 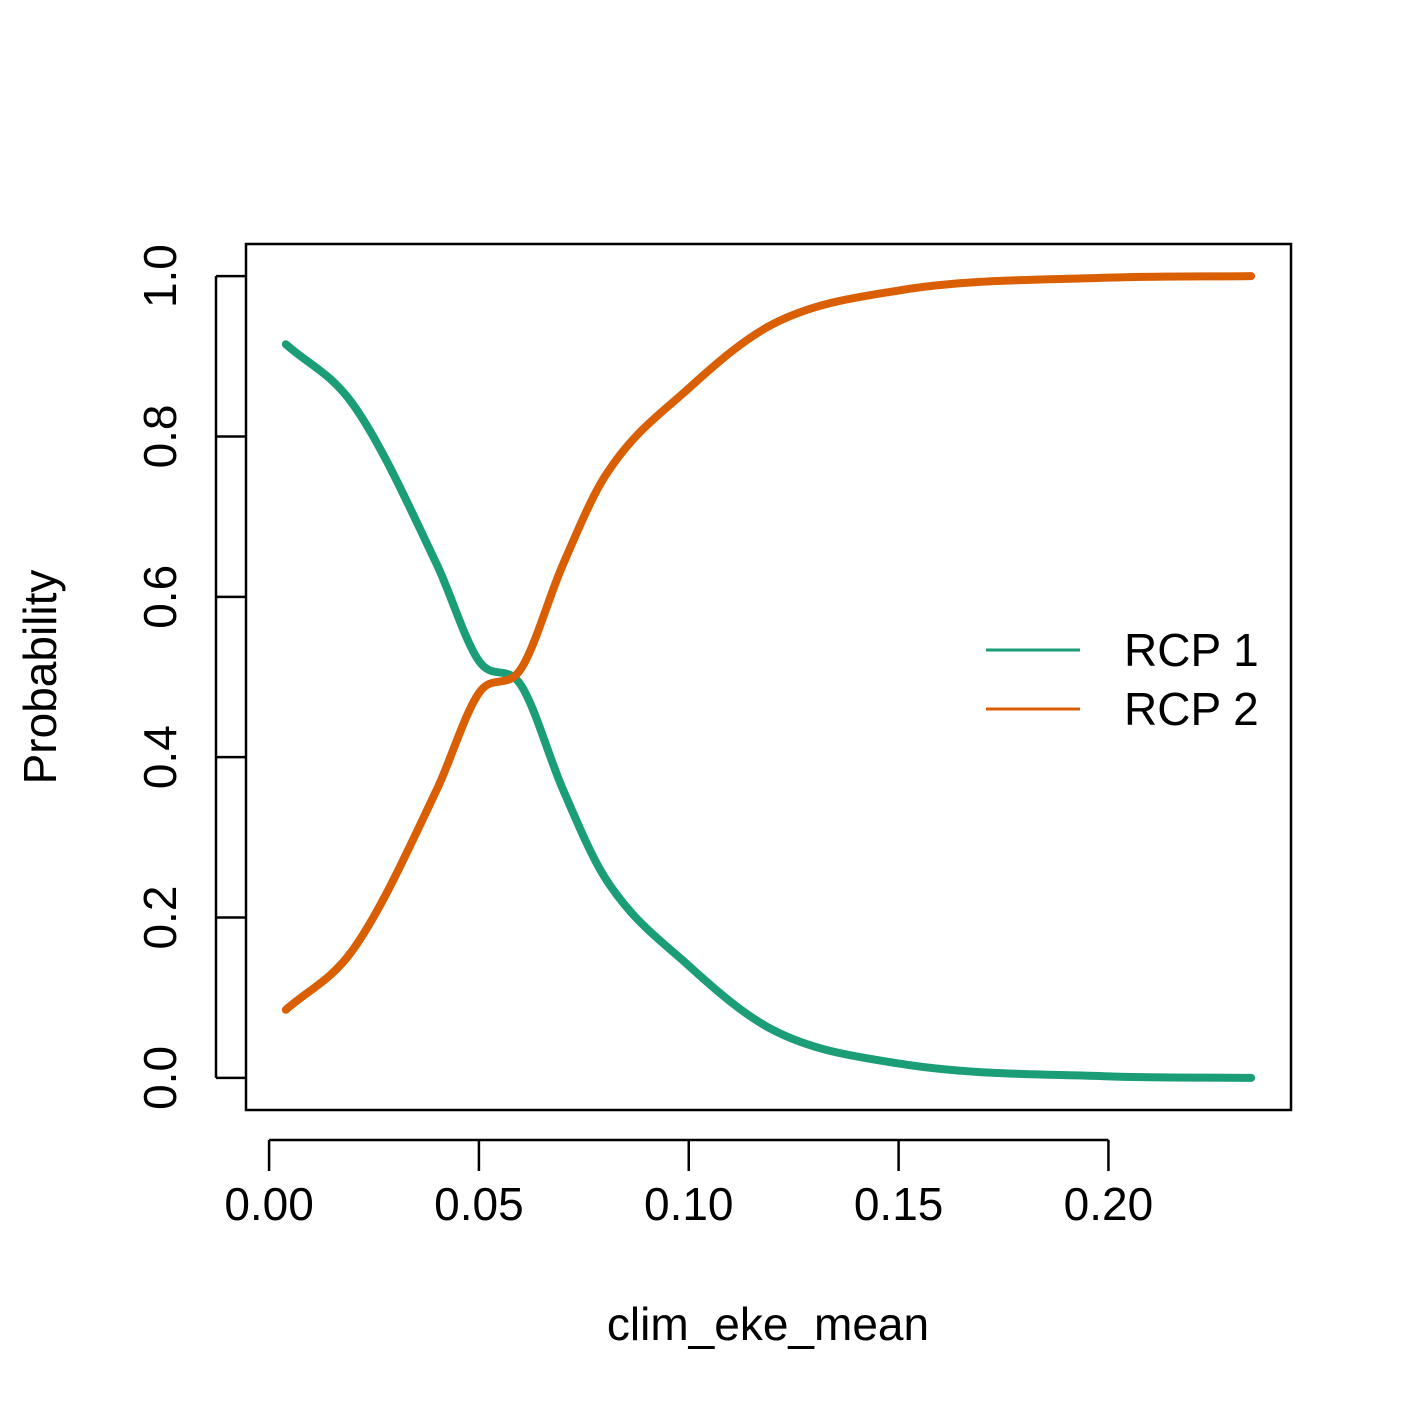 What do you see at coordinates (1191, 650) in the screenshot?
I see `legend-label-rcp1: RCP 1` at bounding box center [1191, 650].